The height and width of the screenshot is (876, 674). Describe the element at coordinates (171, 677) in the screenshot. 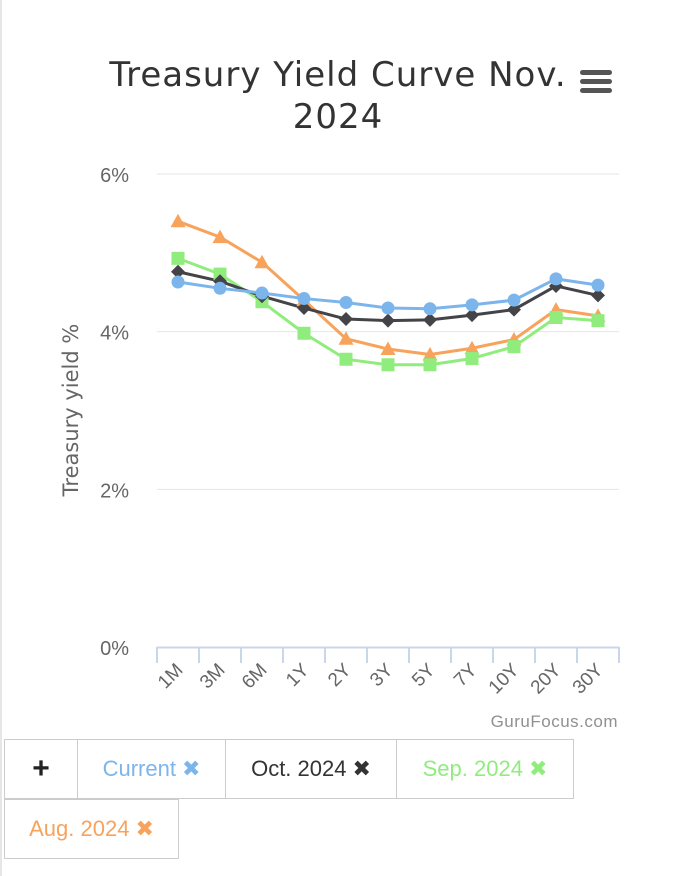

I see `x-tick-label: 1M` at that location.